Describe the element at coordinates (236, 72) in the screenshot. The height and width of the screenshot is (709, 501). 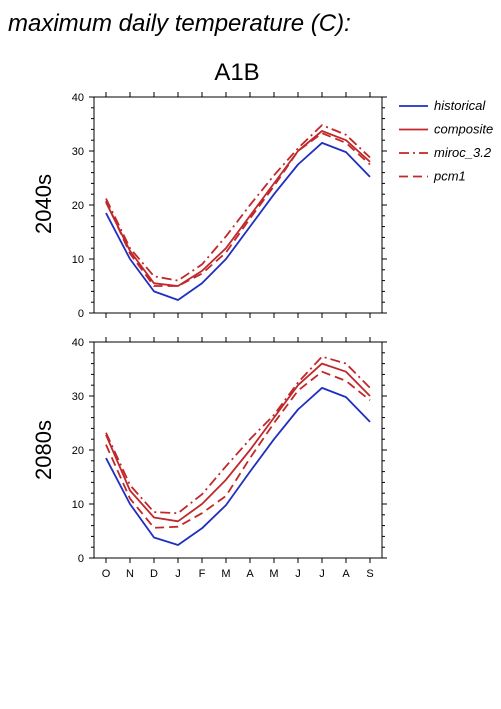
I see `scenario-title: A1B` at that location.